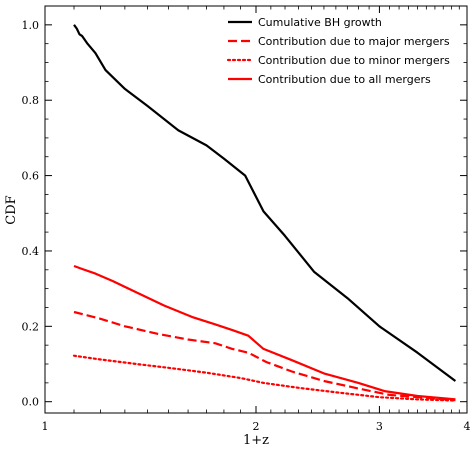 The height and width of the screenshot is (457, 475). What do you see at coordinates (379, 426) in the screenshot?
I see `x-tick-label: 3` at bounding box center [379, 426].